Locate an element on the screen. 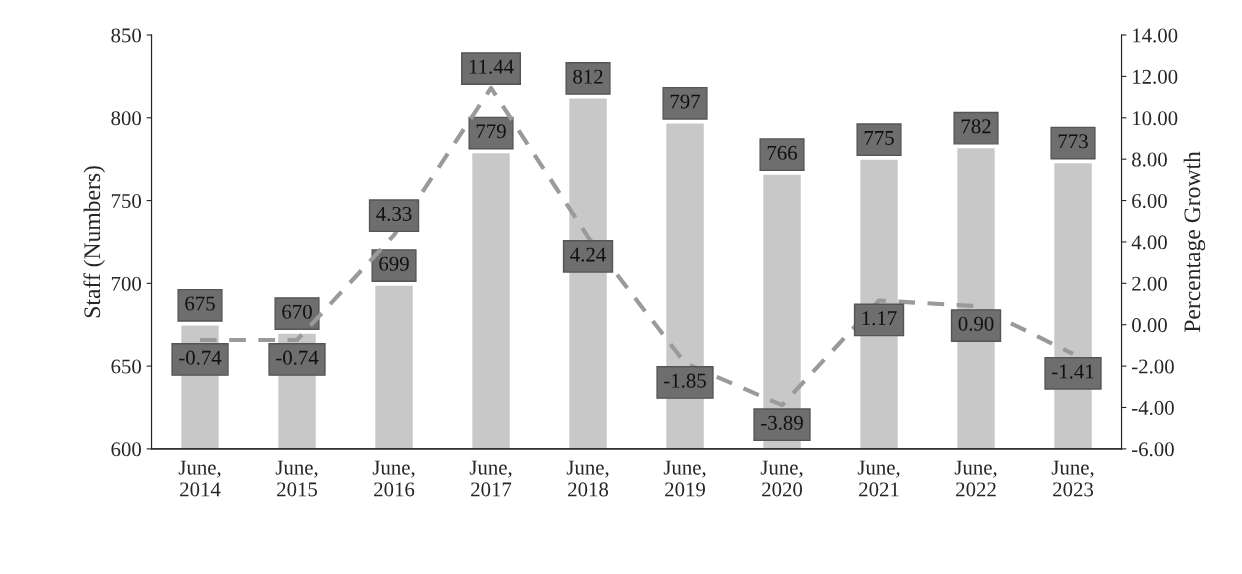  data-label: 797 is located at coordinates (685, 101).